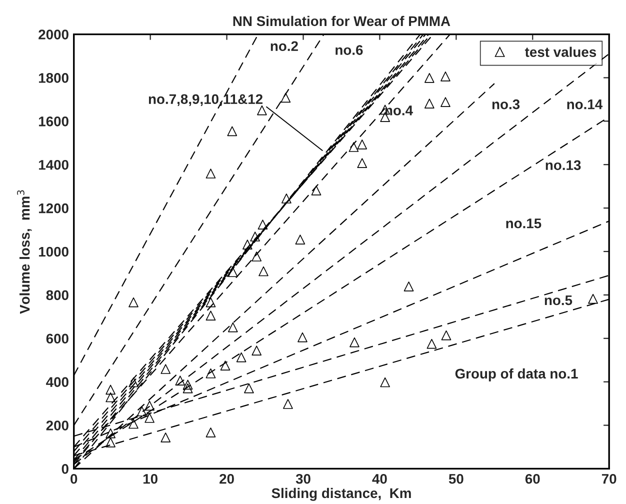  I want to click on x-tick-label: 0, so click(74, 479).